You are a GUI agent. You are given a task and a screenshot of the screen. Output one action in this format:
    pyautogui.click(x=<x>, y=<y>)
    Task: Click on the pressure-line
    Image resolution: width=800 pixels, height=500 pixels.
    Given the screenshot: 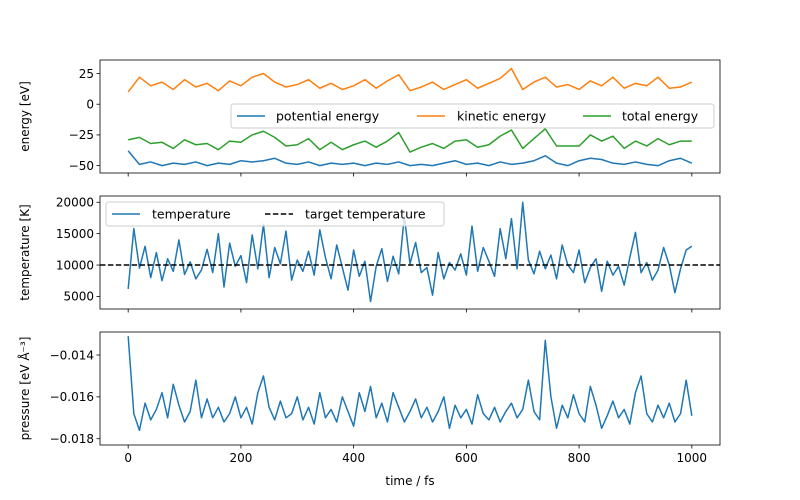 What is the action you would take?
    pyautogui.click(x=410, y=384)
    